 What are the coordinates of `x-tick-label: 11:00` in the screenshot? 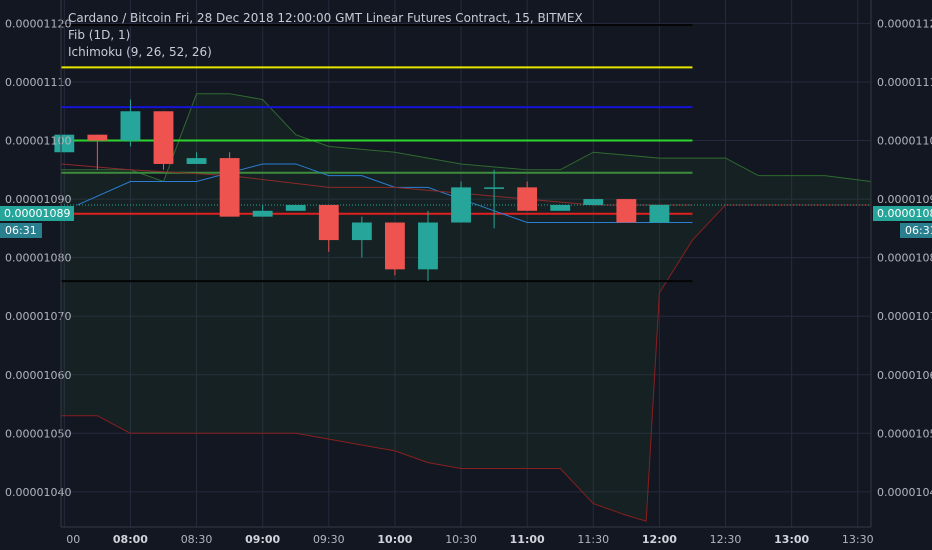 It's located at (527, 539).